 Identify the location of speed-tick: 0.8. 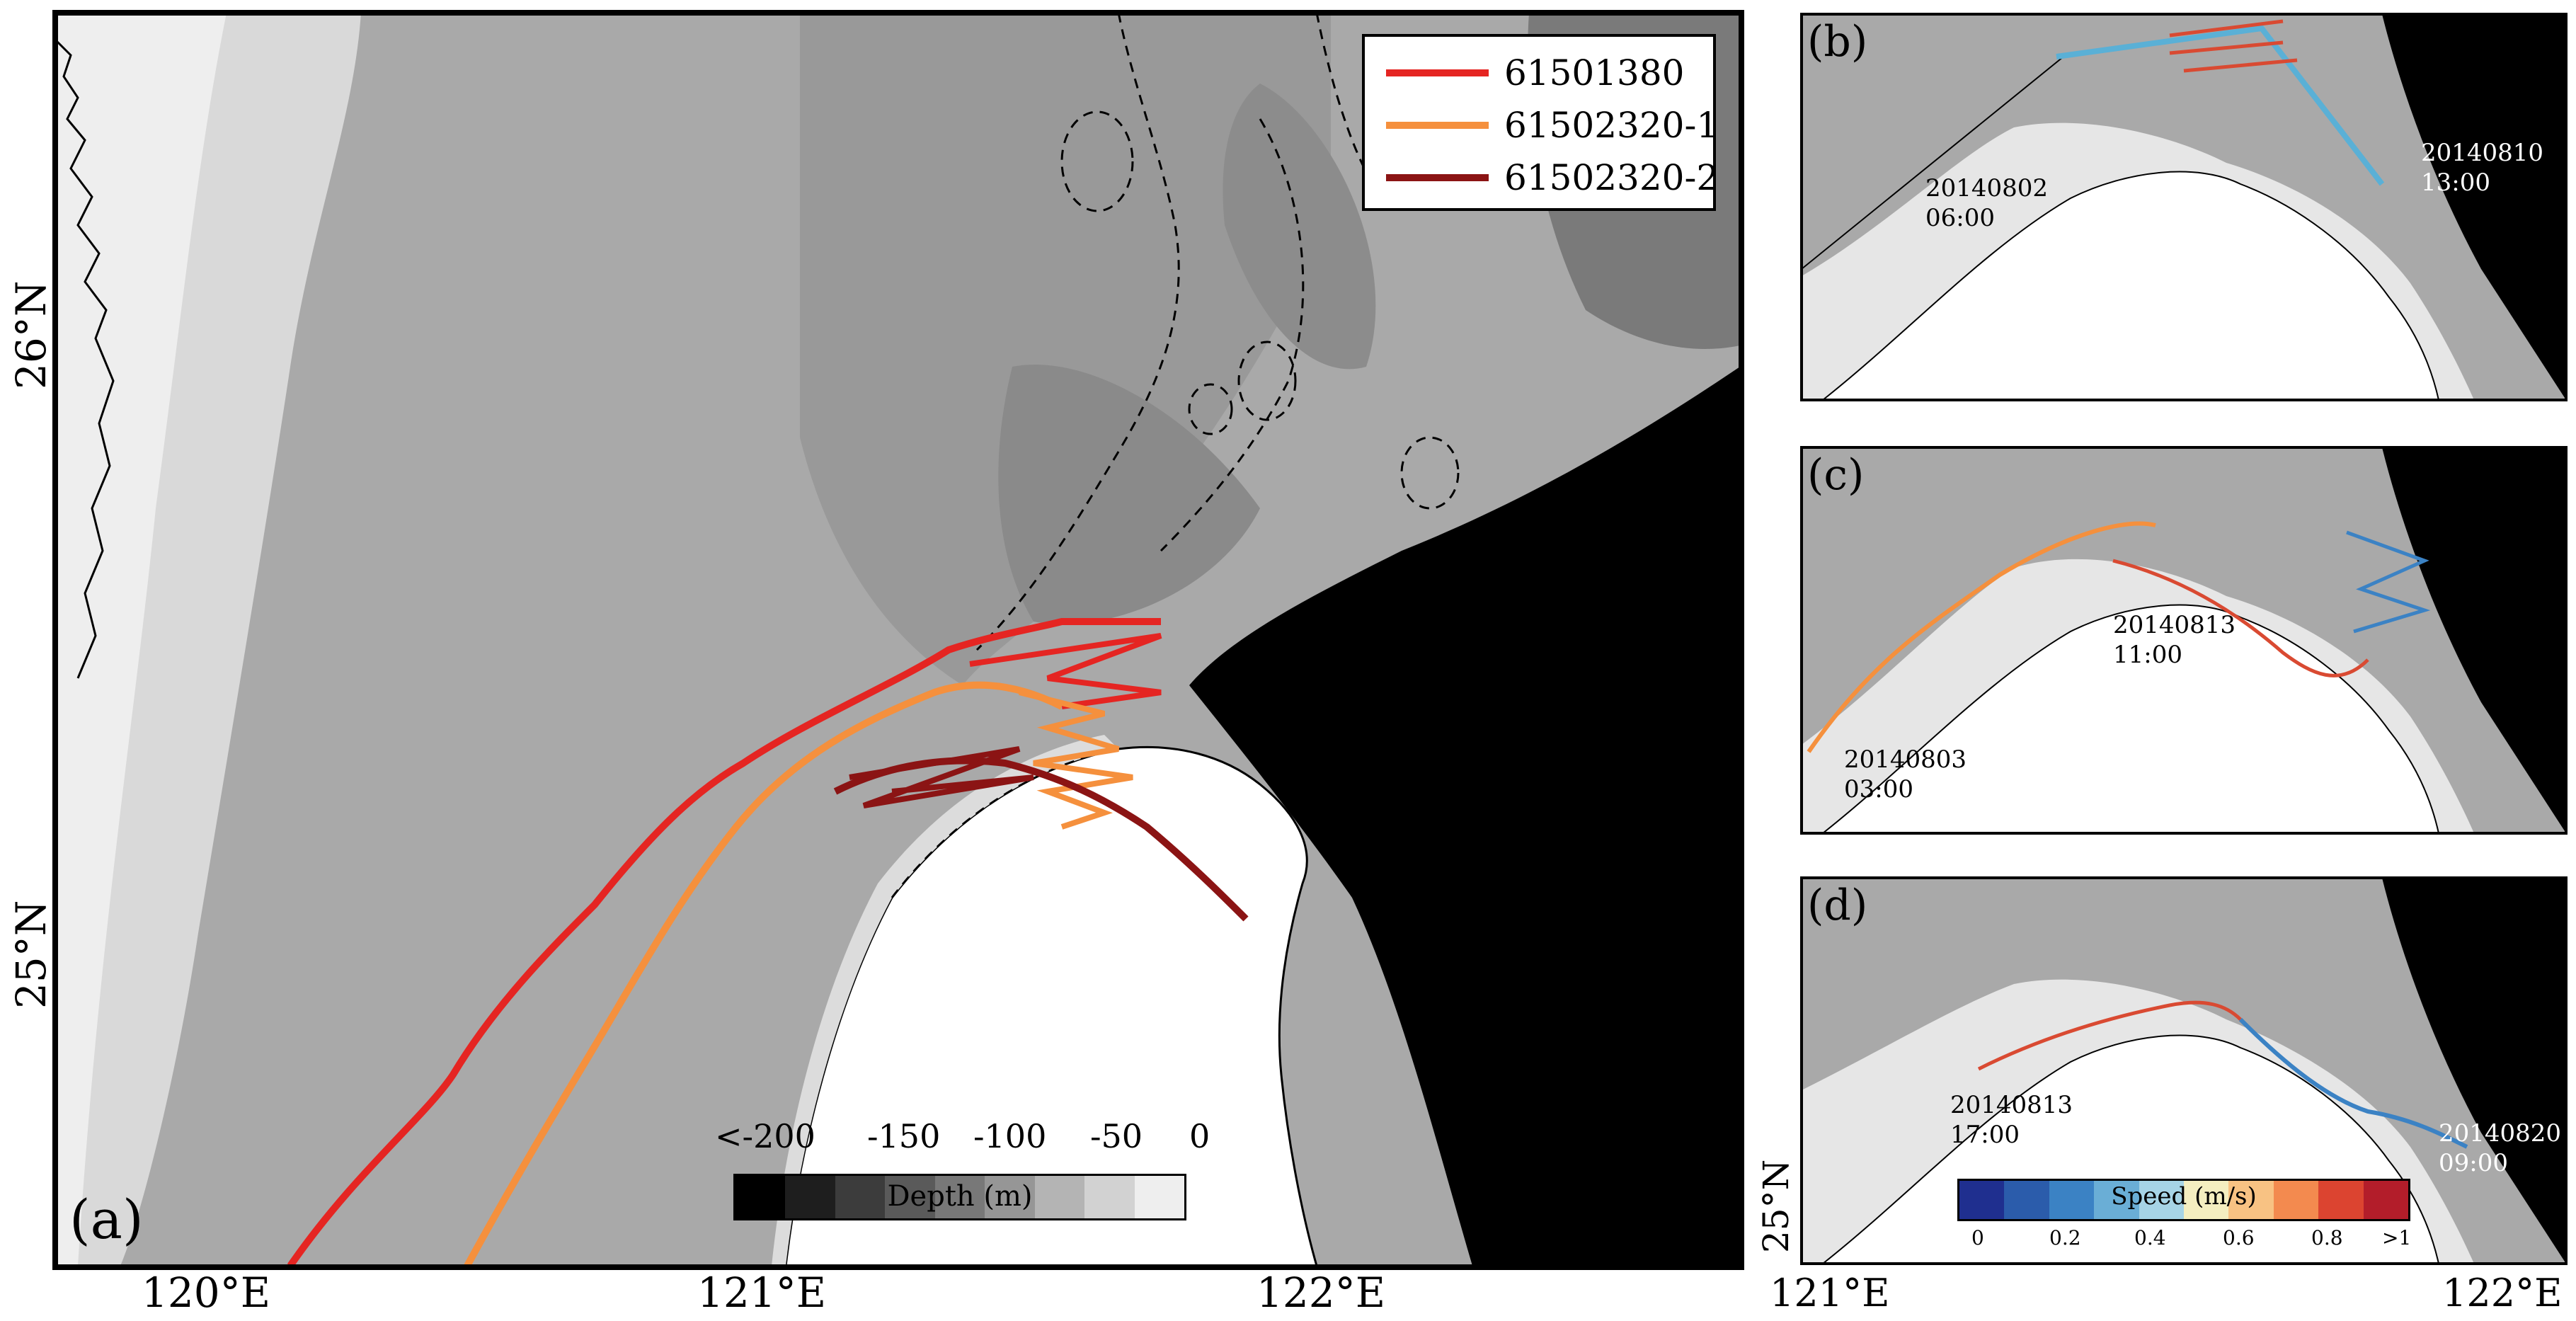
(2327, 1237).